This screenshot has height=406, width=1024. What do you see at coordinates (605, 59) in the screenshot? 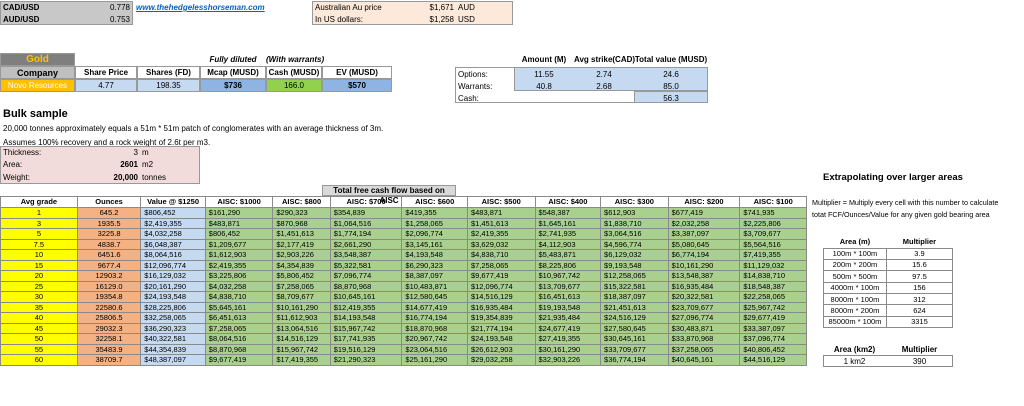
I see `strike-header: Avg strike(CAD)` at bounding box center [605, 59].